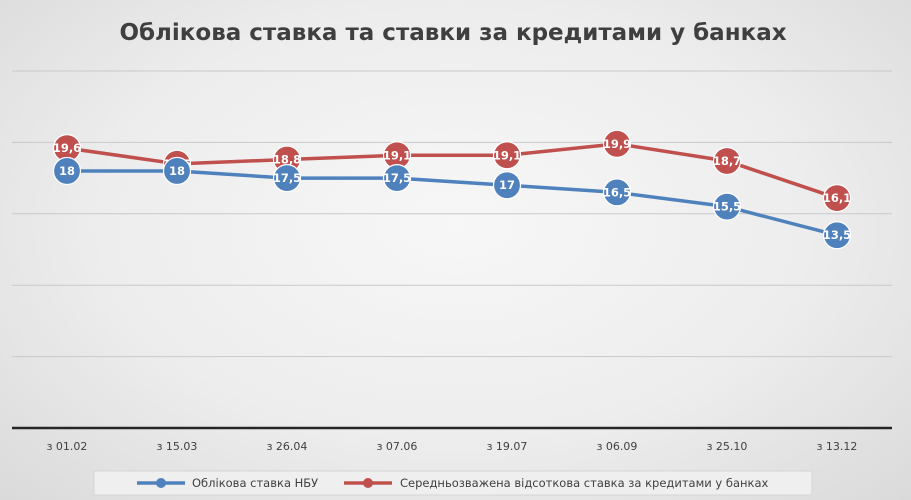  I want to click on data-label: 15,5, so click(727, 207).